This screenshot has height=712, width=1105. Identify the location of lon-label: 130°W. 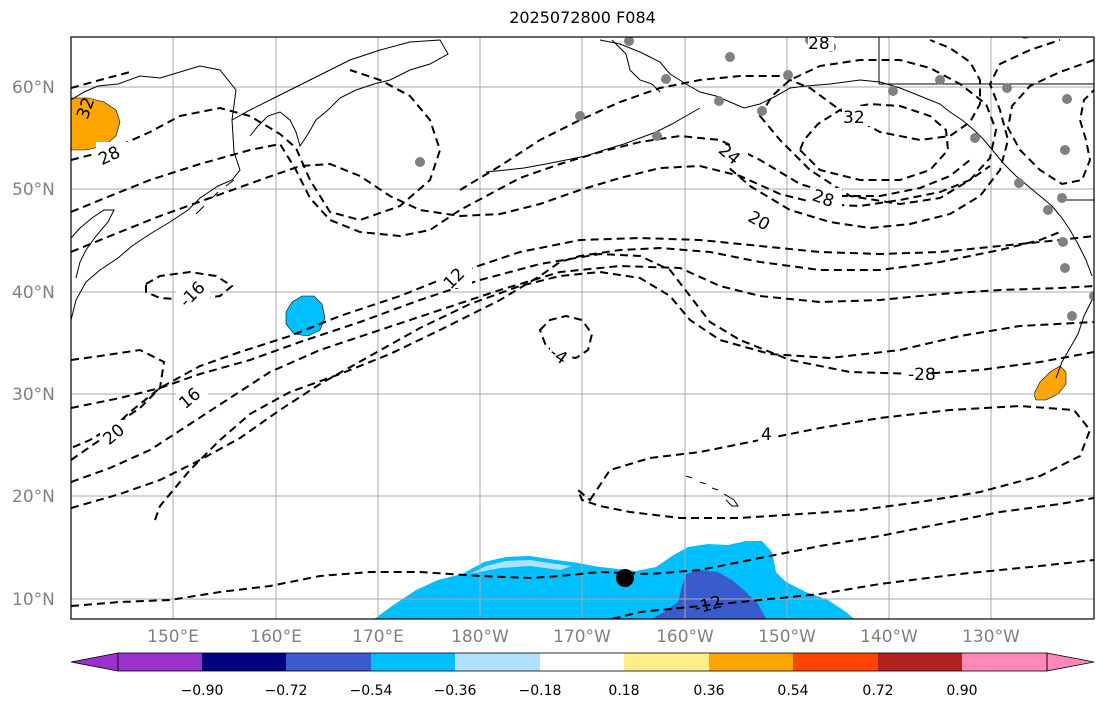
(991, 637).